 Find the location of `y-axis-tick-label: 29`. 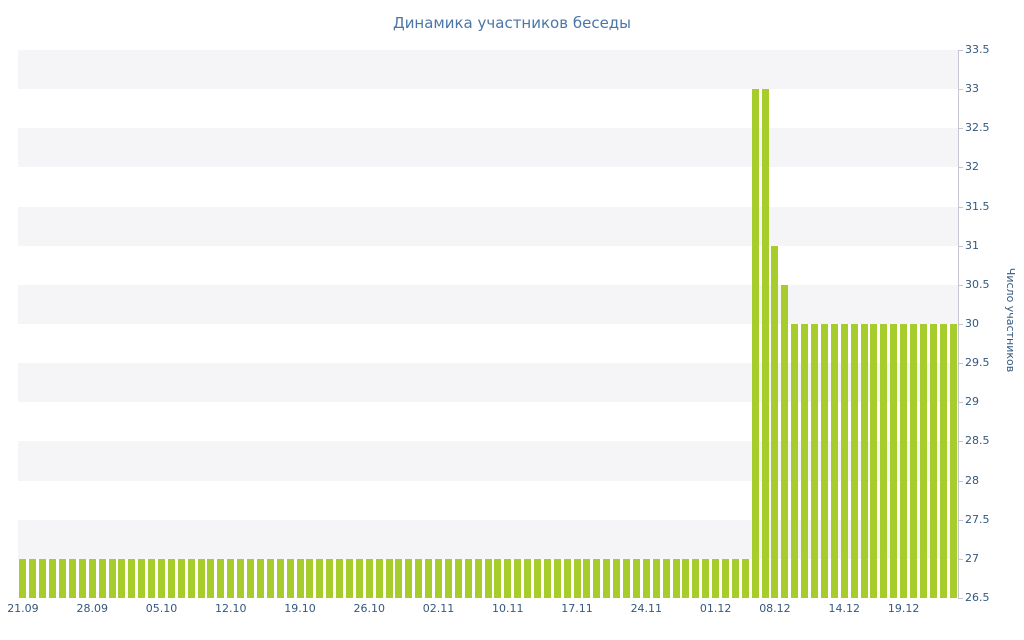

y-axis-tick-label: 29 is located at coordinates (972, 402).